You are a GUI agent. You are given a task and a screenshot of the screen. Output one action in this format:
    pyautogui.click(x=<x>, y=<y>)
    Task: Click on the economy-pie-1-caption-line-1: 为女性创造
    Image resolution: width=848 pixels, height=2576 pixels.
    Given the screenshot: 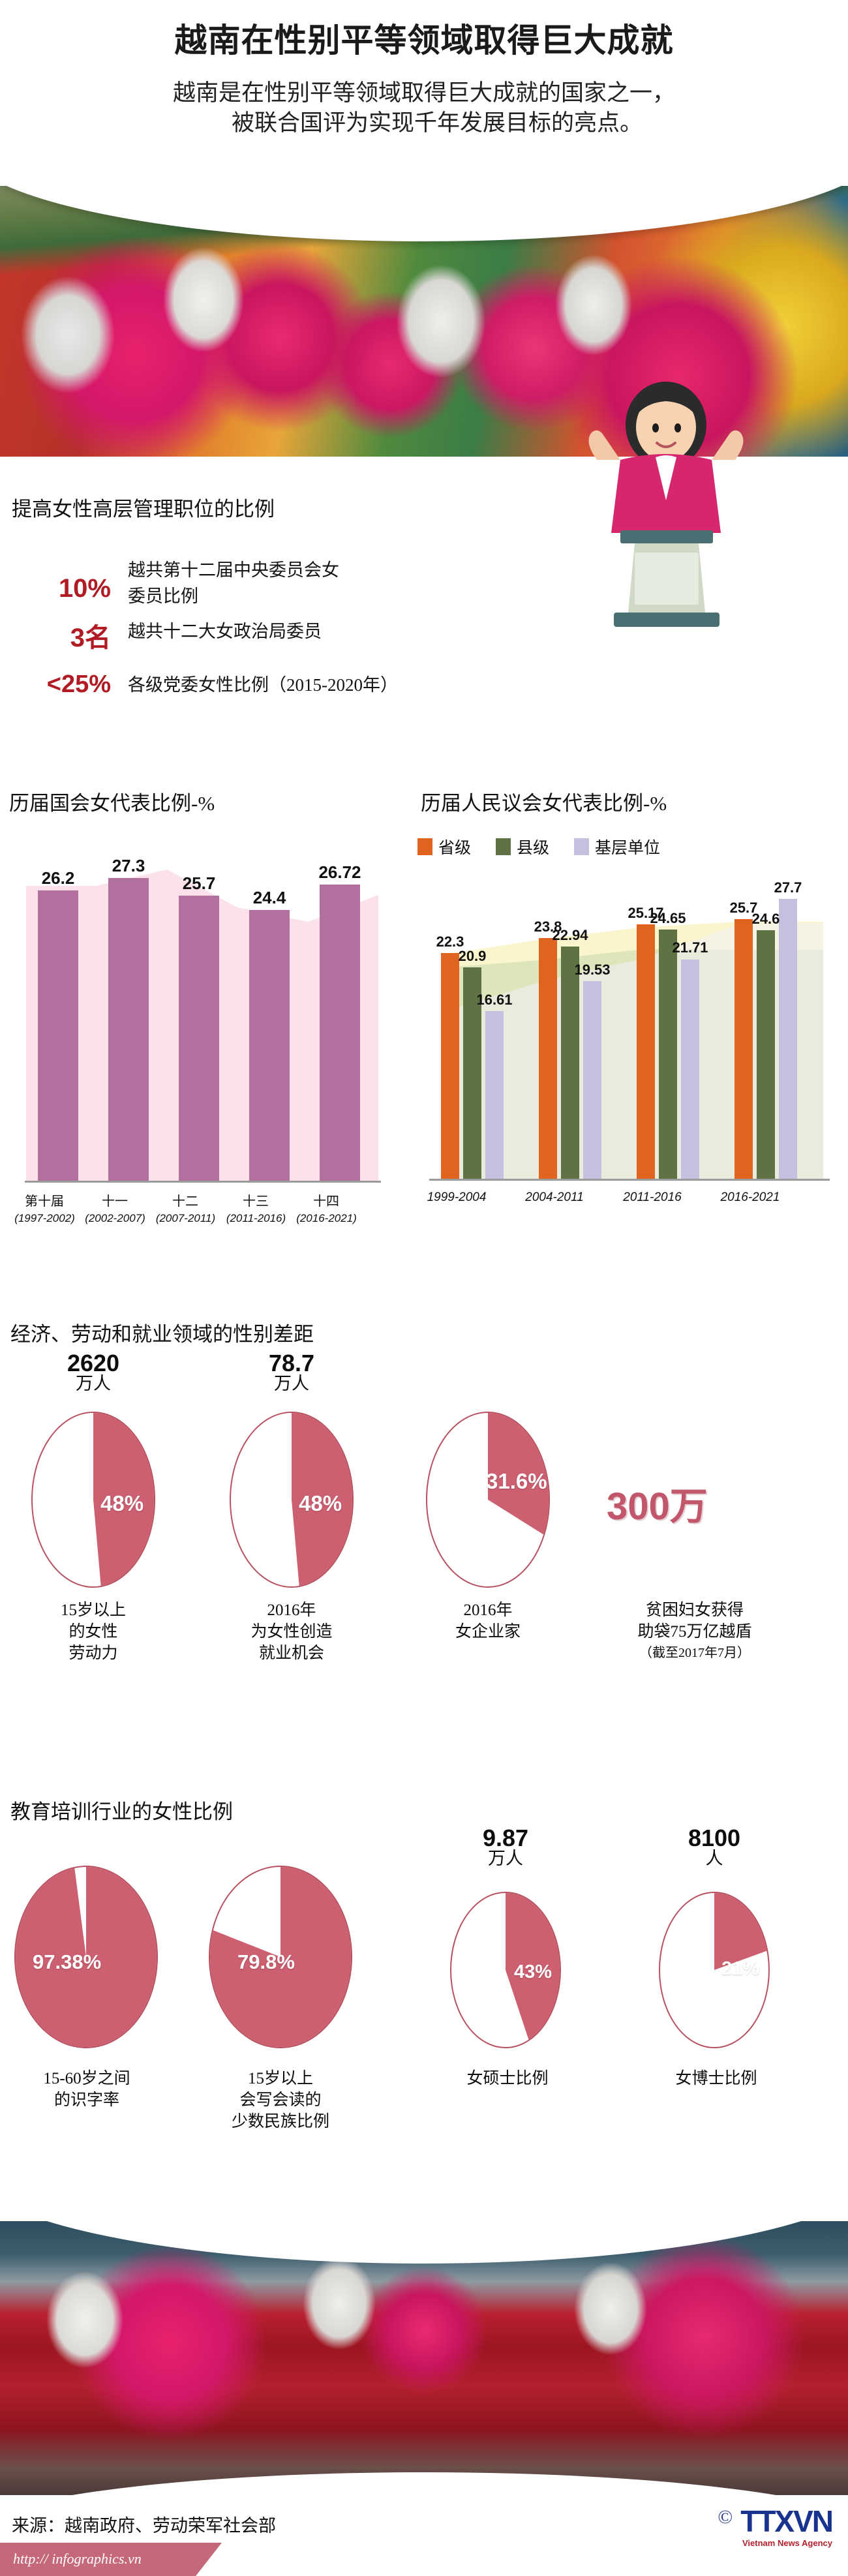 What is the action you would take?
    pyautogui.click(x=291, y=1632)
    